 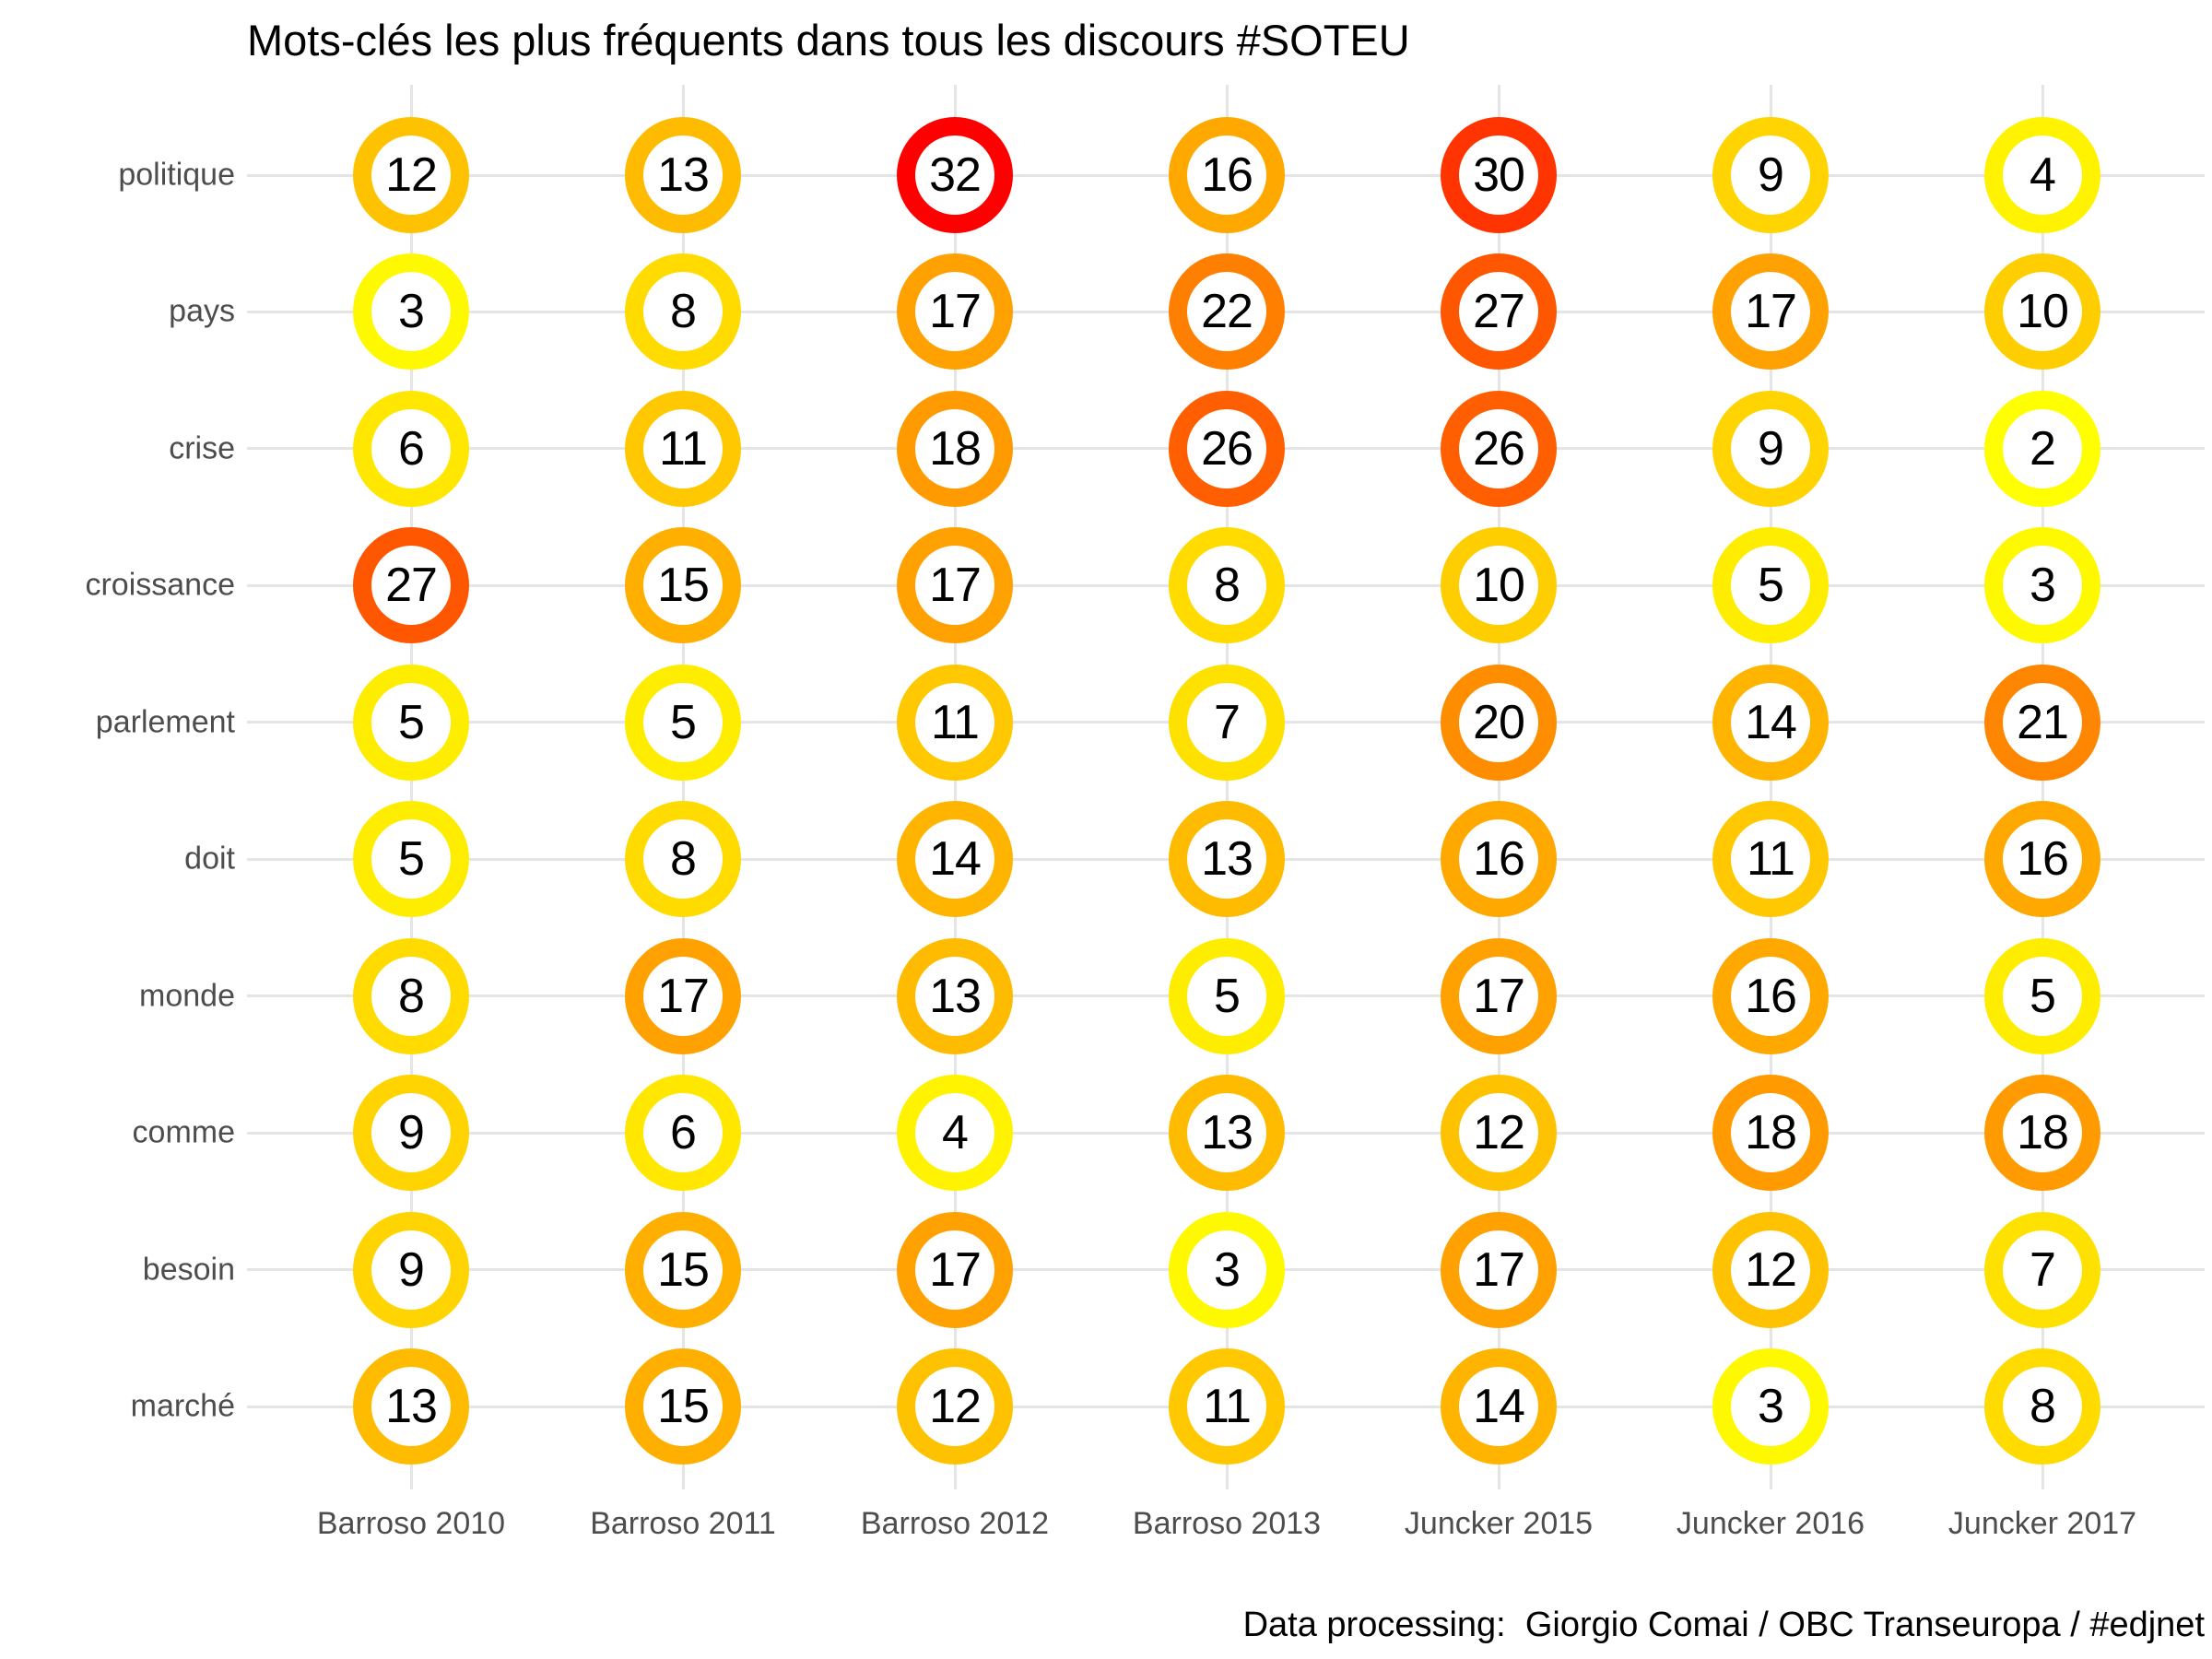 I want to click on y-axis-label: parlement, so click(x=165, y=722).